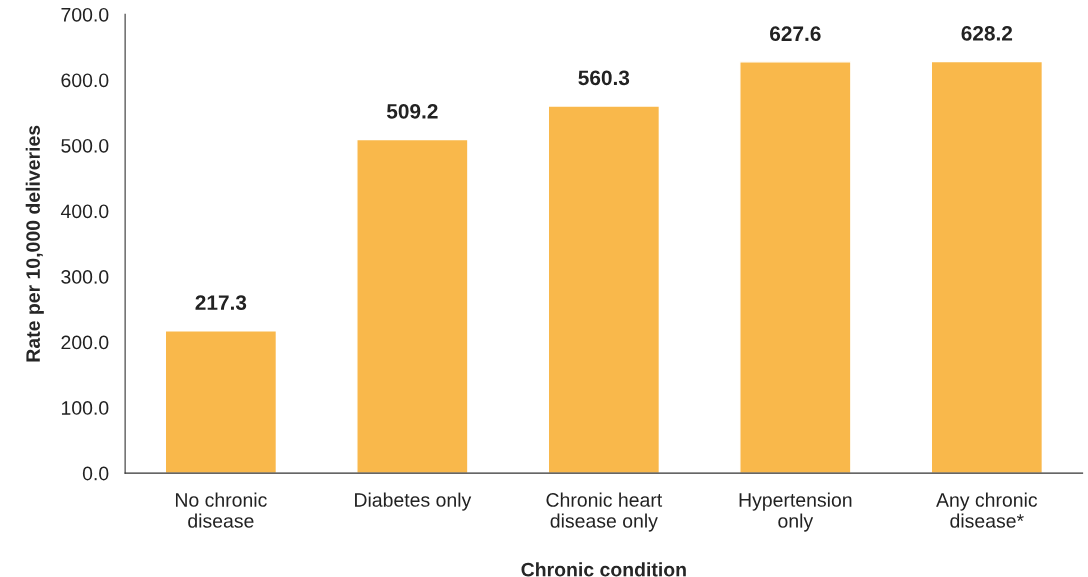  I want to click on x-axis-title: Chronic condition, so click(603, 569).